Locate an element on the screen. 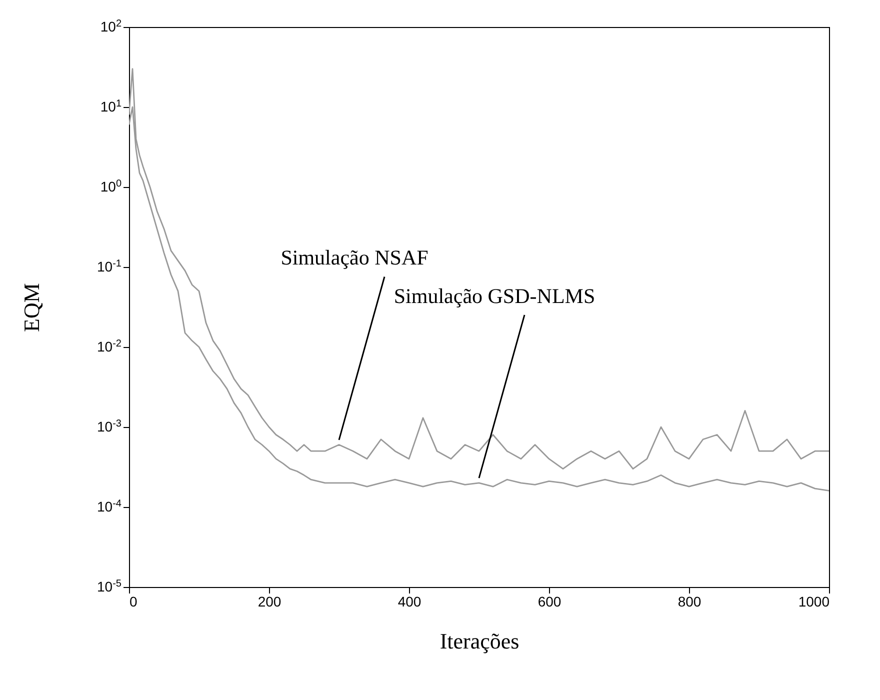  annotation: Simulação GSD-NLMS is located at coordinates (495, 296).